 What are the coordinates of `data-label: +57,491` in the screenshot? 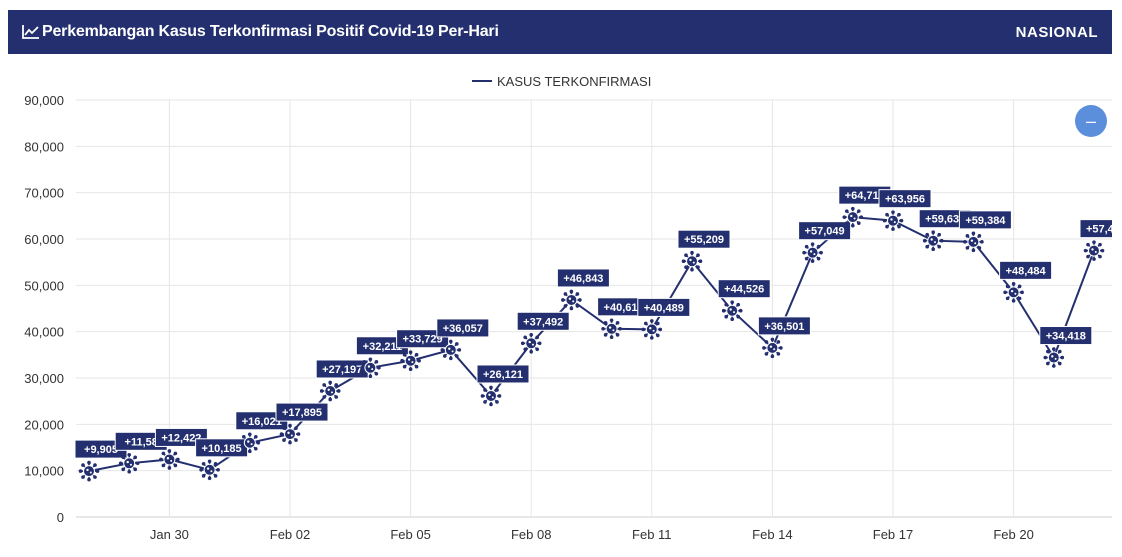 It's located at (1100, 229).